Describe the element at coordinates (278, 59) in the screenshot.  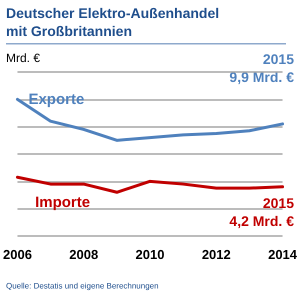
I see `text: 2015` at that location.